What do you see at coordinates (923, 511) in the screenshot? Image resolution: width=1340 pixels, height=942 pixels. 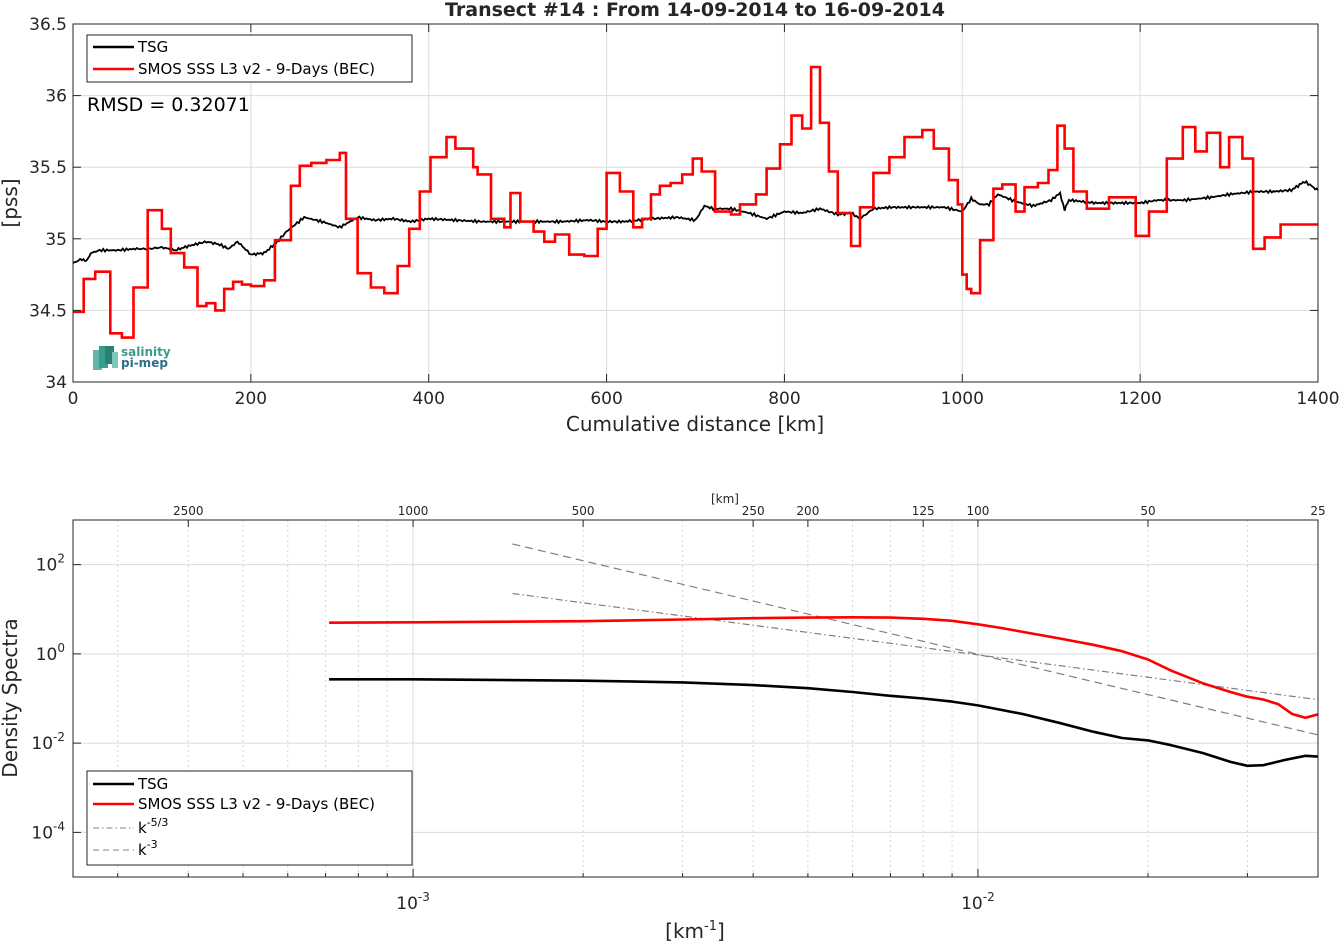 I see `top-km-tick-label: 125` at bounding box center [923, 511].